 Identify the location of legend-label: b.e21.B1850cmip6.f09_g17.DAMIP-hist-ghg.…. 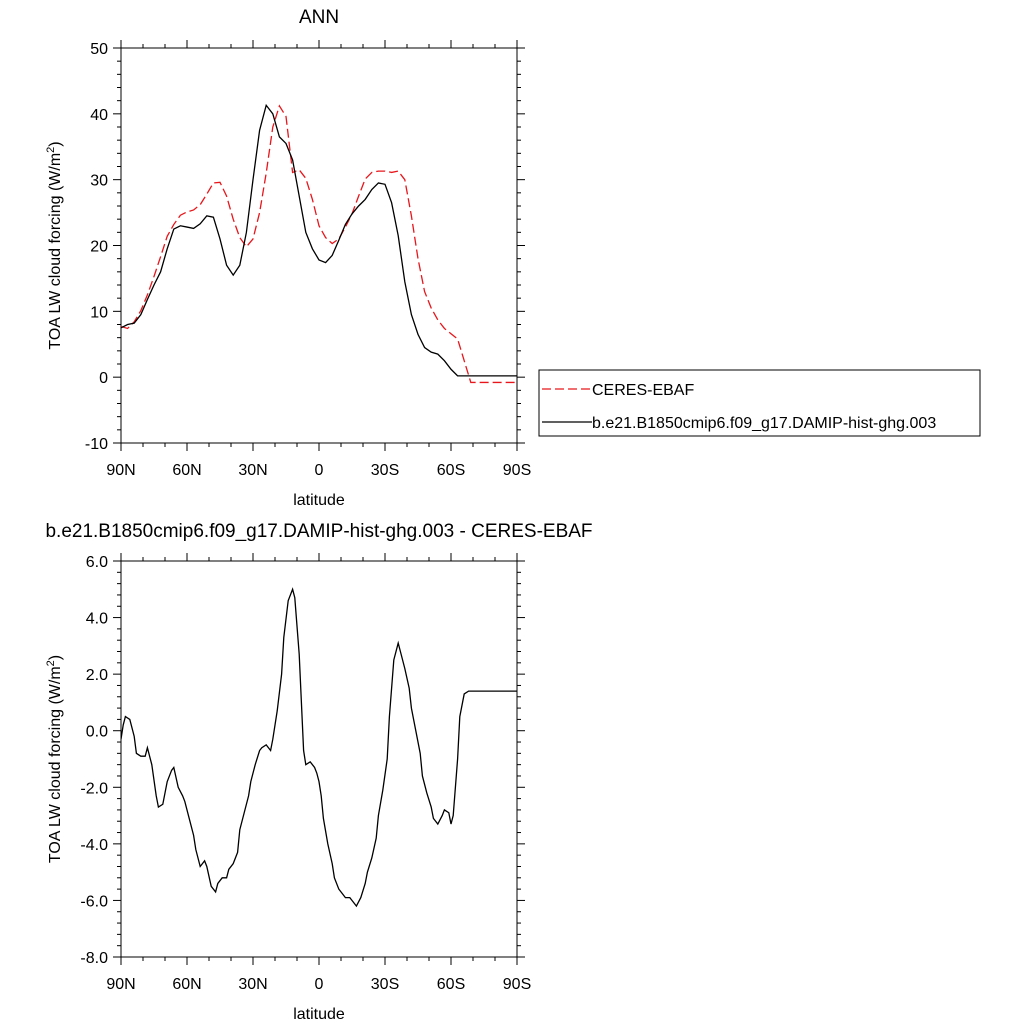
(764, 423).